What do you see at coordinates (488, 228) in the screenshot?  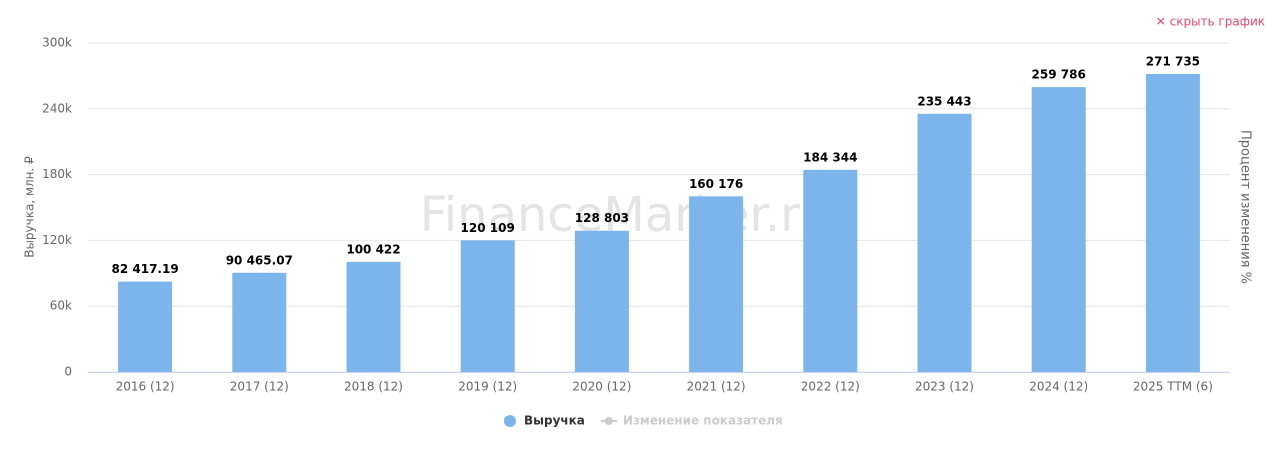 I see `data-label: 120 109` at bounding box center [488, 228].